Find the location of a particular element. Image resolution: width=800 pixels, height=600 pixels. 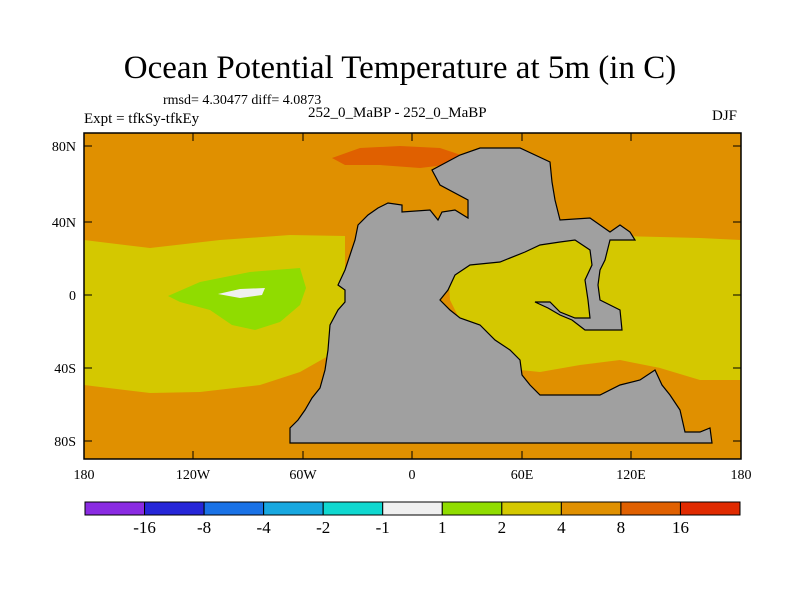

y-tick-label: 40N is located at coordinates (64, 223).